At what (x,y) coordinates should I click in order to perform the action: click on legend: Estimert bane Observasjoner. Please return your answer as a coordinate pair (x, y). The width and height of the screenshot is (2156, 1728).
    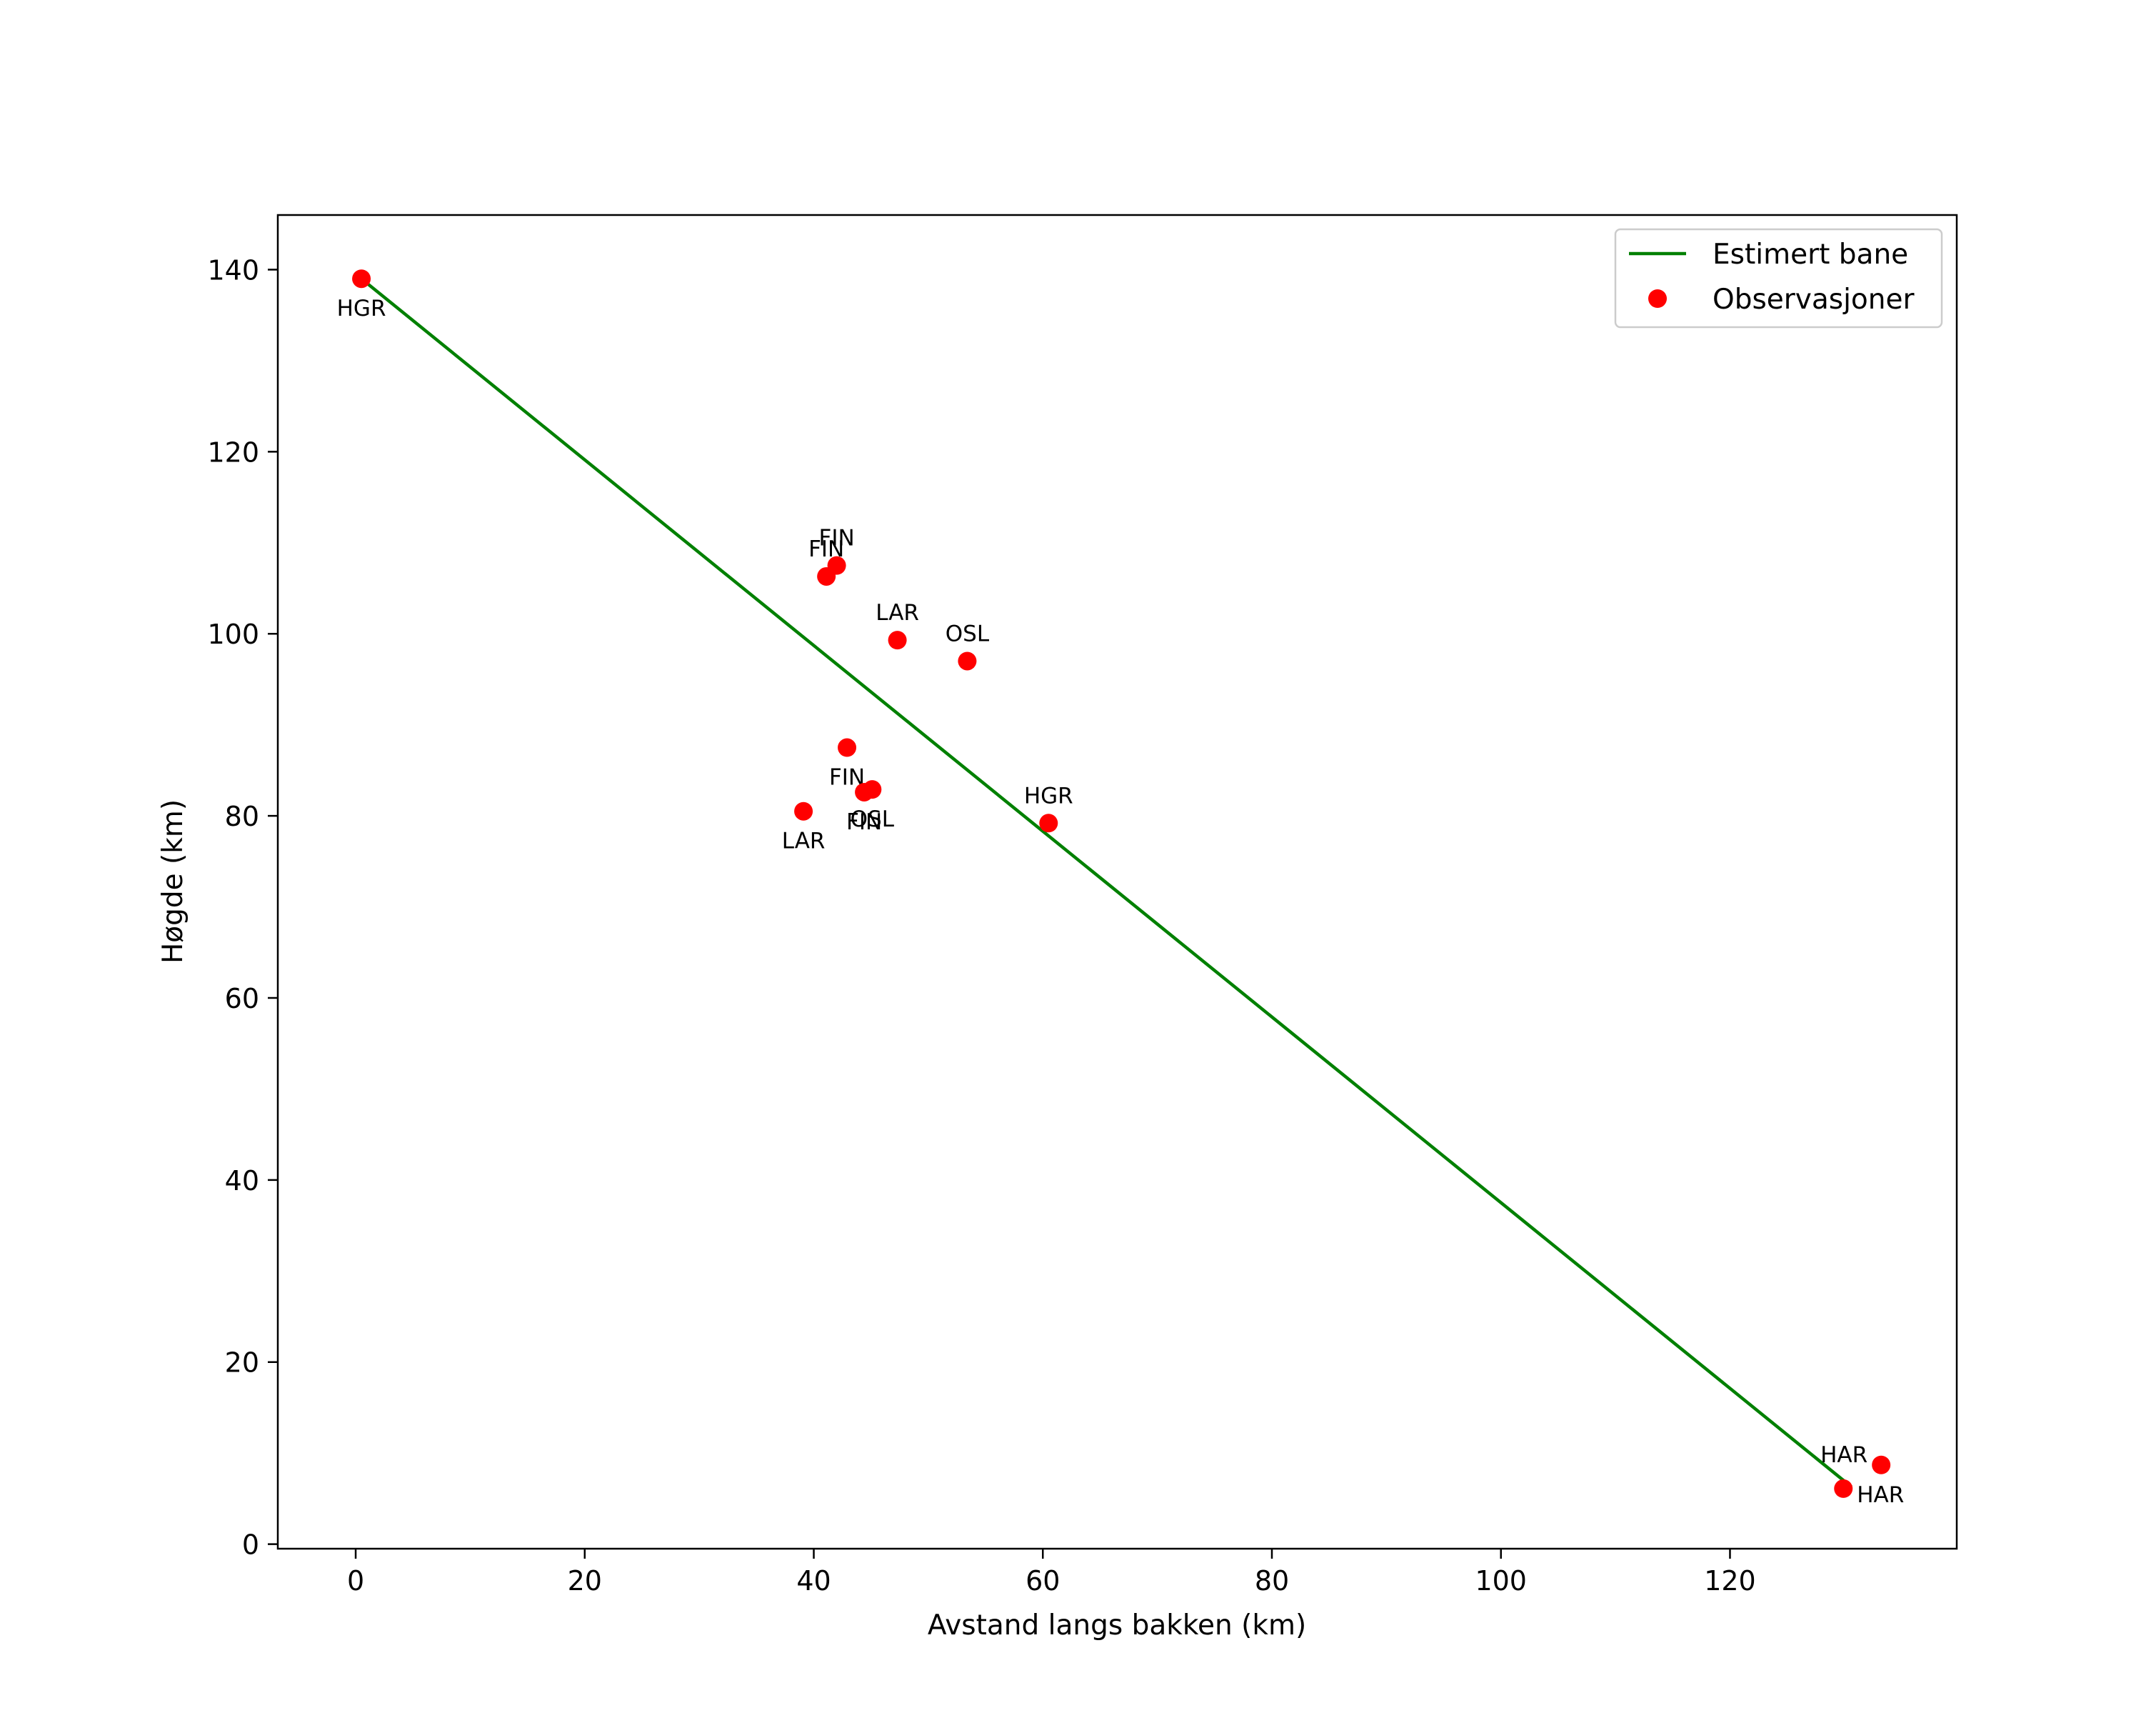
    Looking at the image, I should click on (1779, 278).